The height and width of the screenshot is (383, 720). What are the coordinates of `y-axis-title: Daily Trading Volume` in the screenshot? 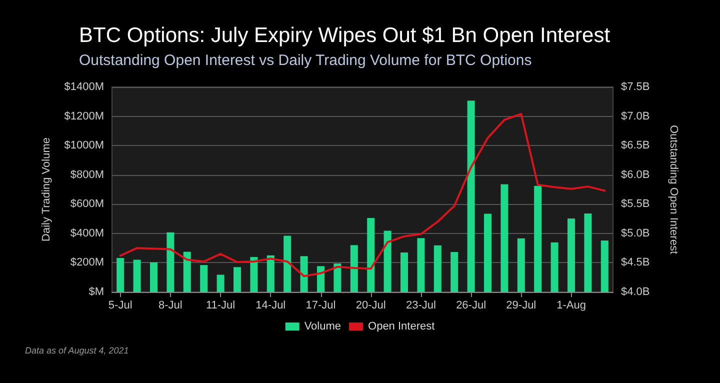 It's located at (46, 190).